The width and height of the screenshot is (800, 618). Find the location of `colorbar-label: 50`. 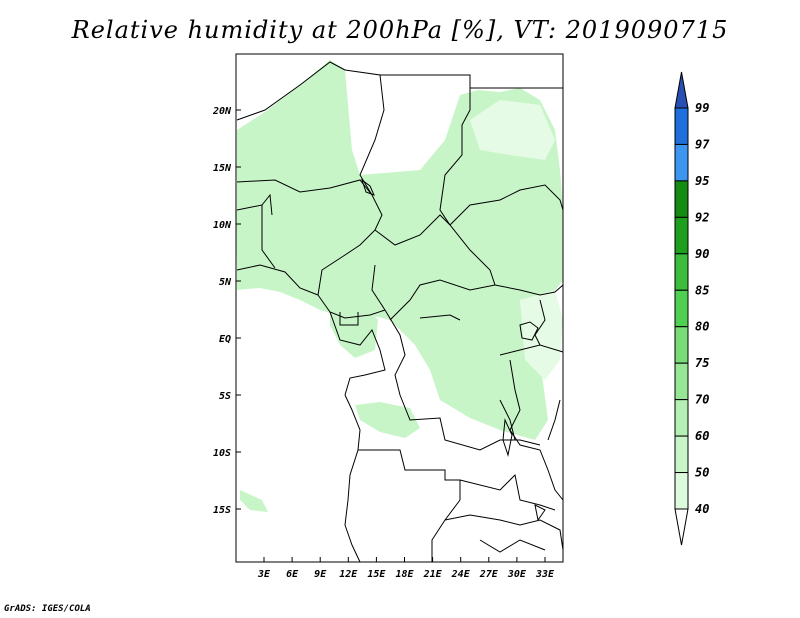

colorbar-label: 50 is located at coordinates (702, 473).